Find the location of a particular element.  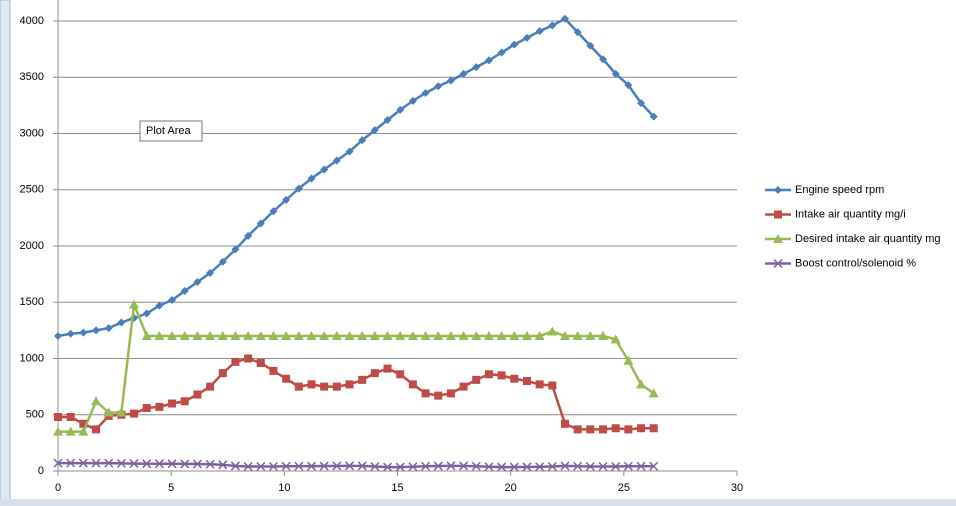

y-tick-label: 1000 is located at coordinates (32, 358).